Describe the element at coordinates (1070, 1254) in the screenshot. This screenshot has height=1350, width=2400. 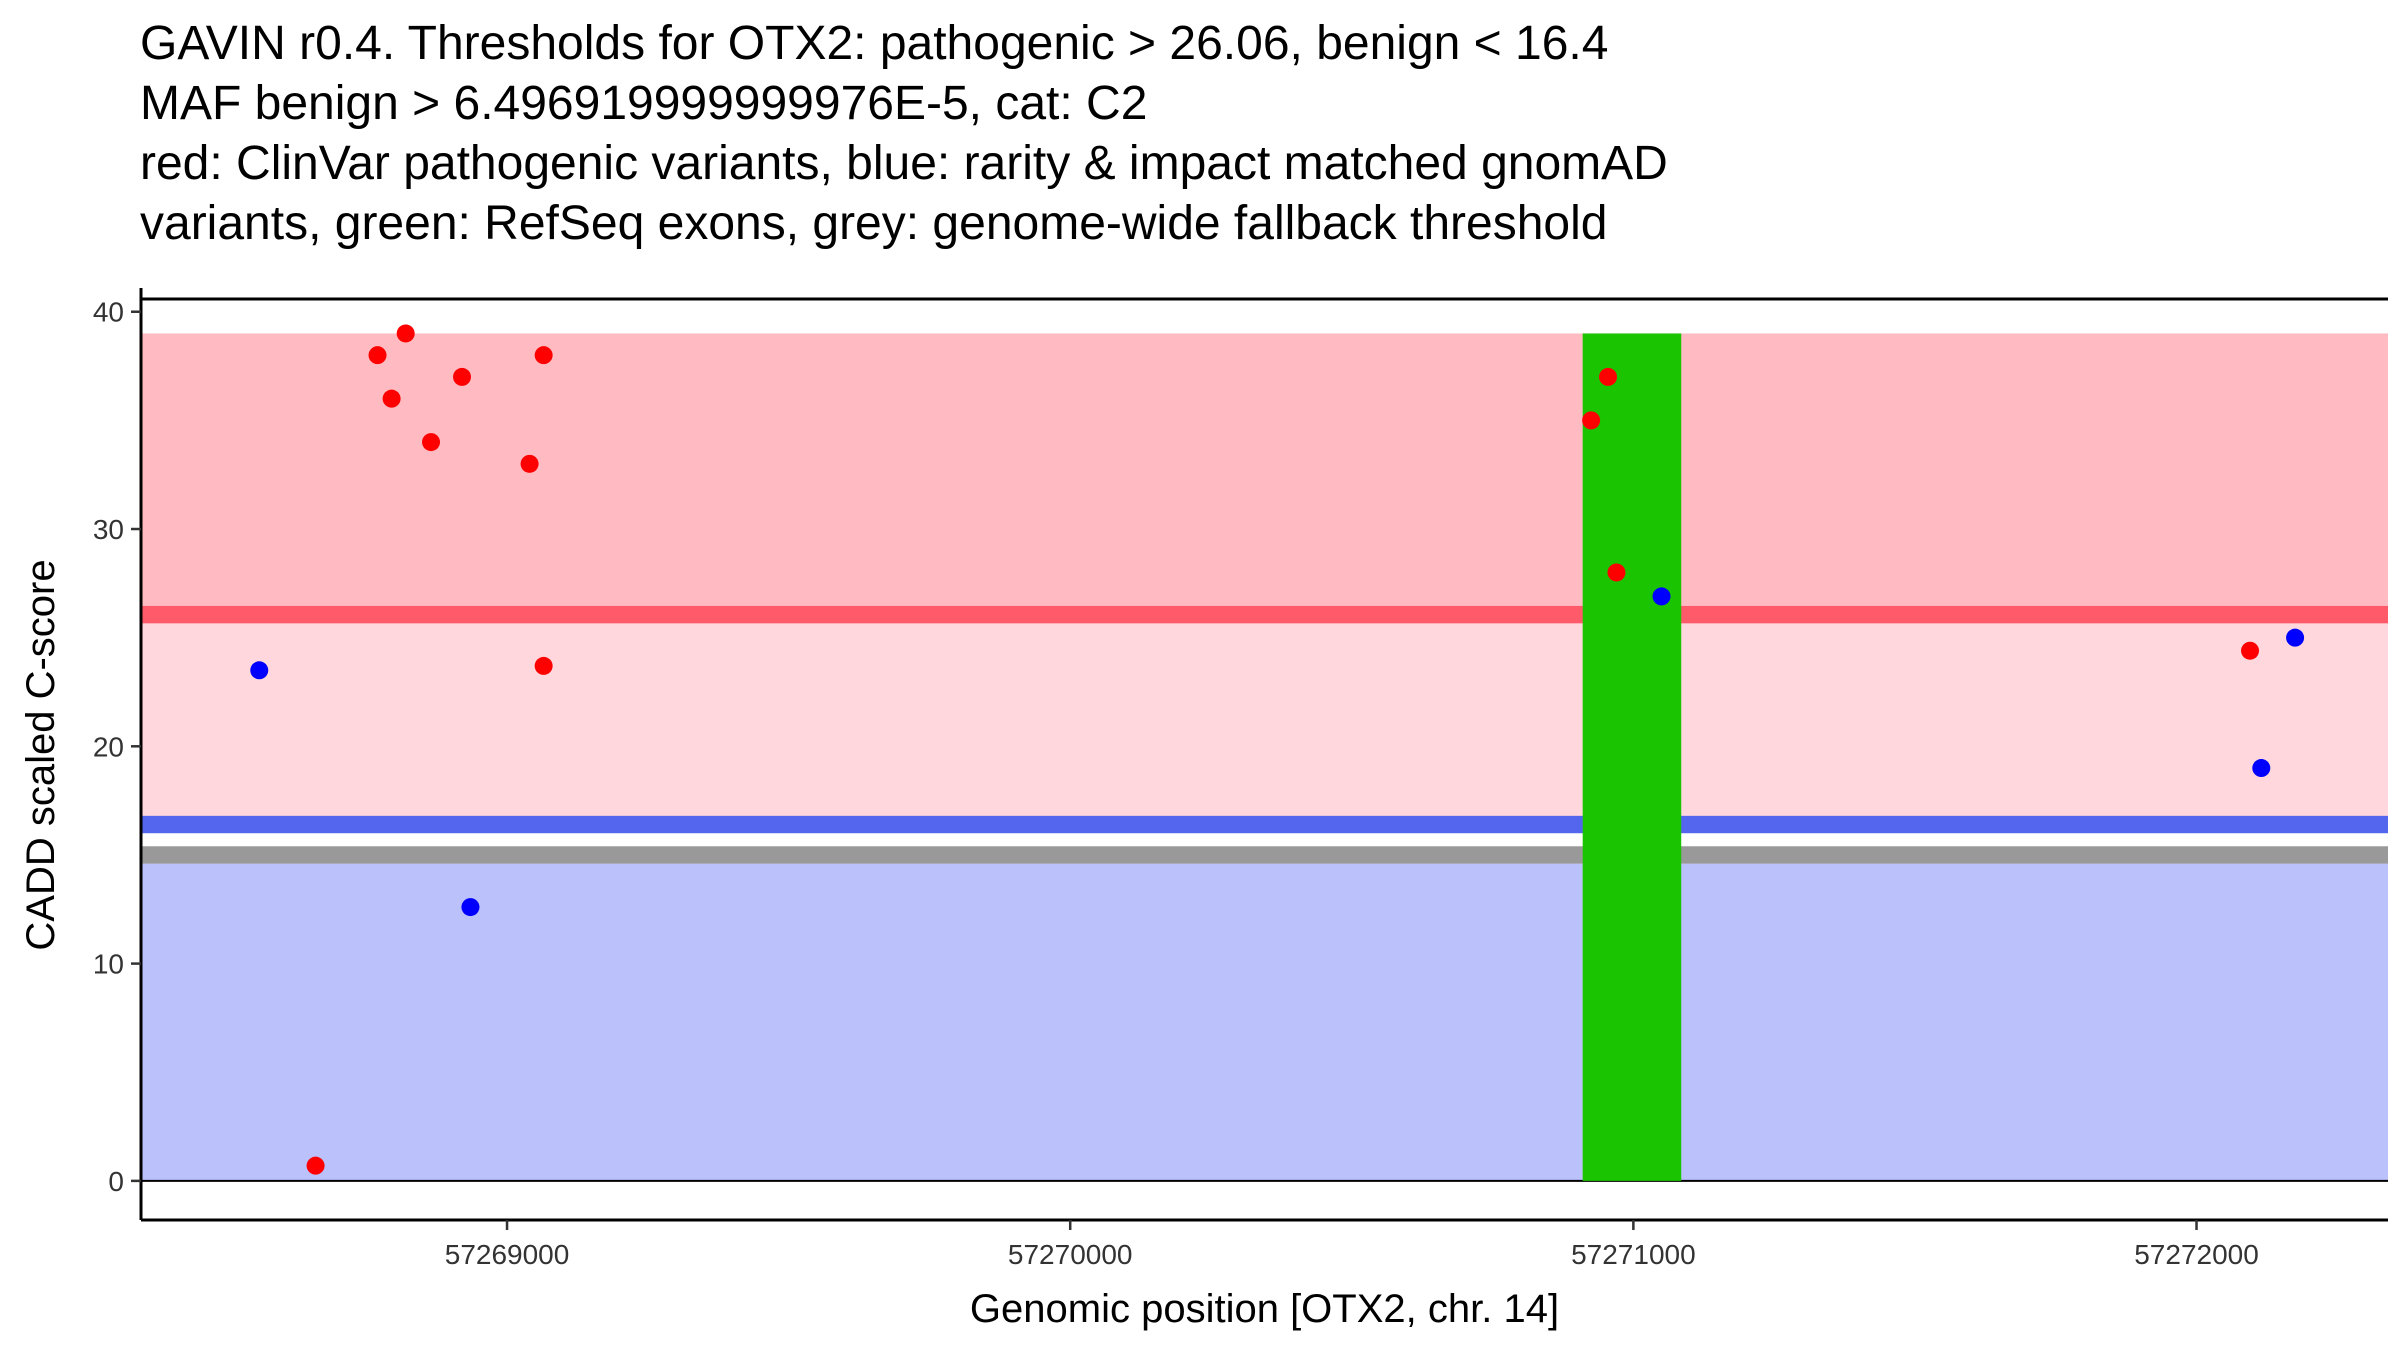
I see `x-tick-label: 57270000` at that location.